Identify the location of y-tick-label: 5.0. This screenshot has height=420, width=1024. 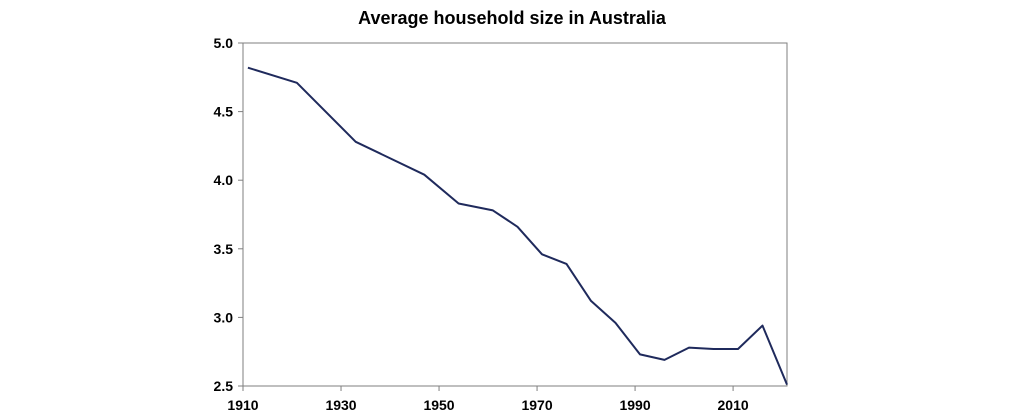
(224, 43).